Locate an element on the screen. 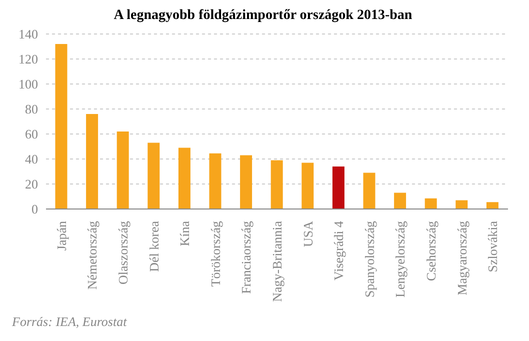 The image size is (529, 341). y-tick-label: 140 is located at coordinates (28, 34).